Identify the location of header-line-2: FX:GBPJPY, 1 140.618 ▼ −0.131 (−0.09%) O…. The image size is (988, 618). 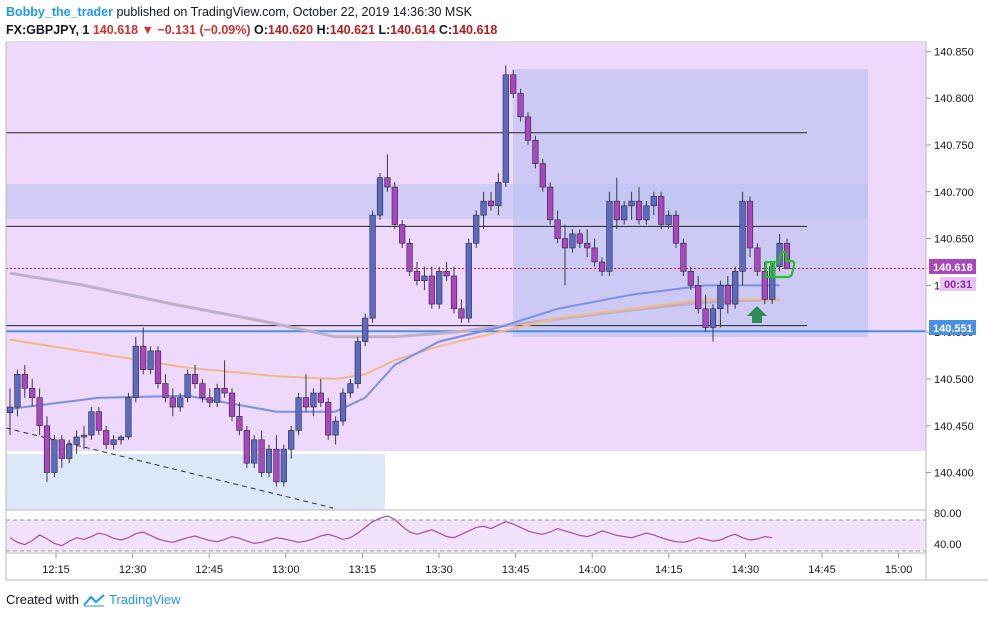
(456, 30).